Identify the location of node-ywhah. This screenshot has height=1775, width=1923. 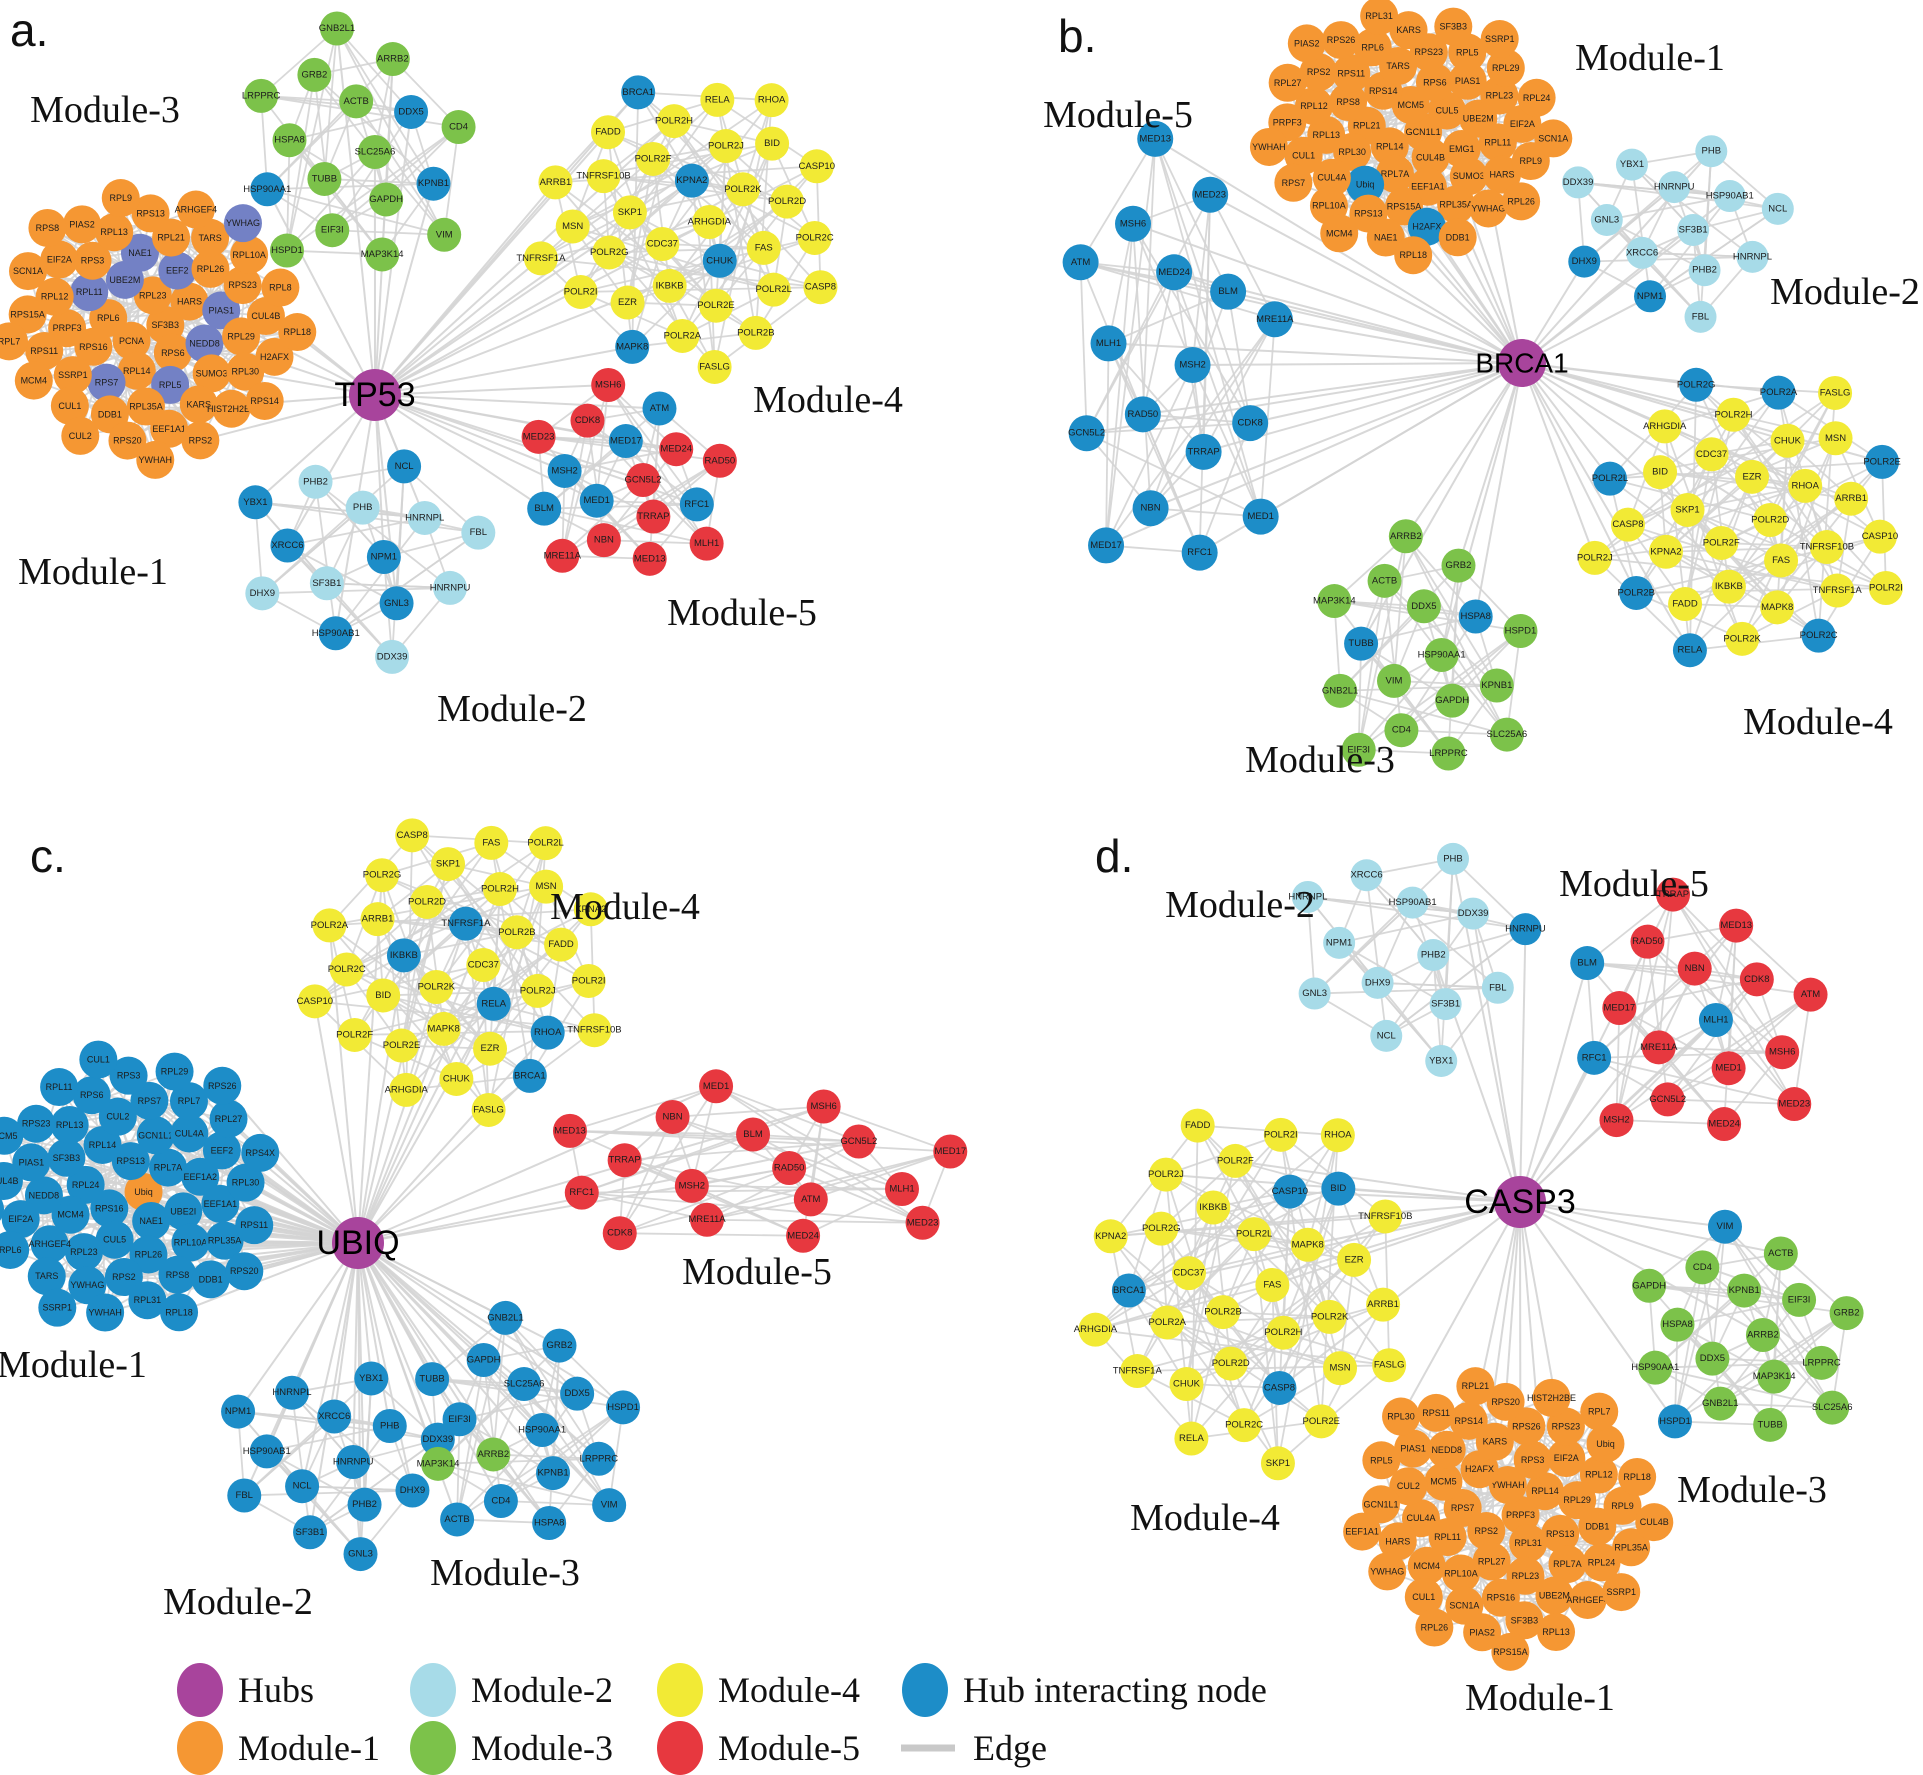
(105, 1312).